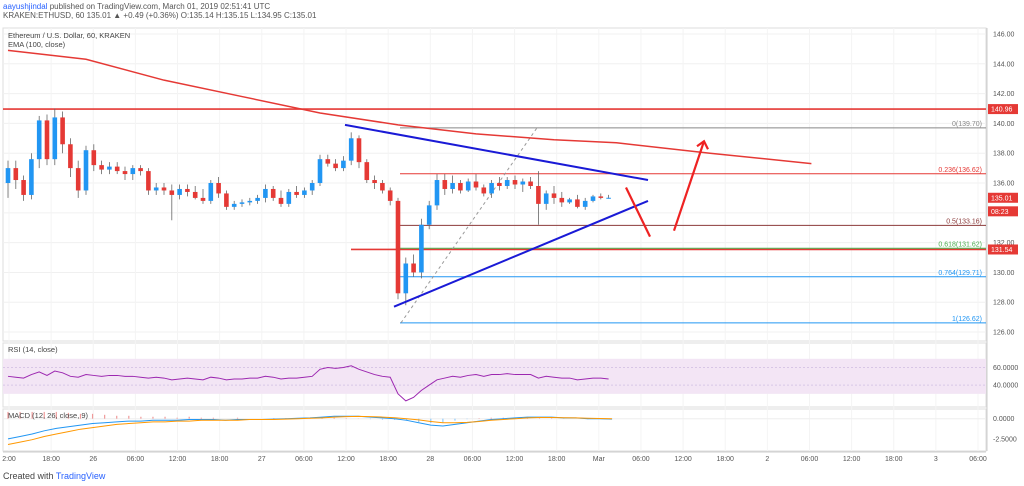 The image size is (1024, 486). I want to click on macd-tick-label: 0.0000, so click(1004, 419).